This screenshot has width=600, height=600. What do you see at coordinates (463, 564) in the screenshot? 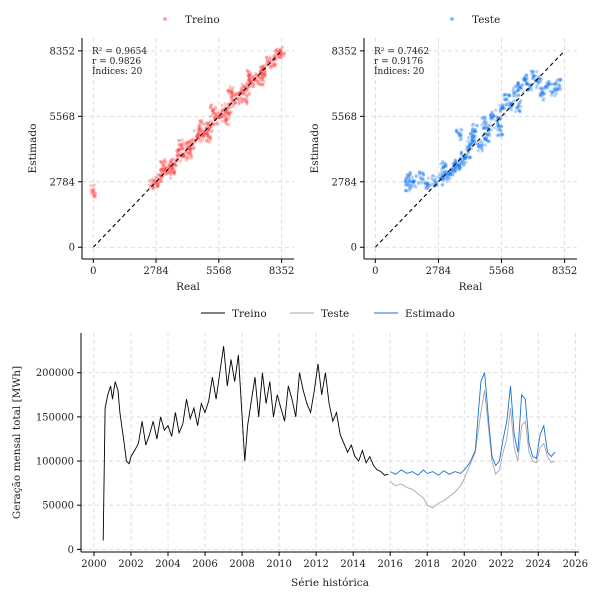
I see `x-tick-label: 2020` at bounding box center [463, 564].